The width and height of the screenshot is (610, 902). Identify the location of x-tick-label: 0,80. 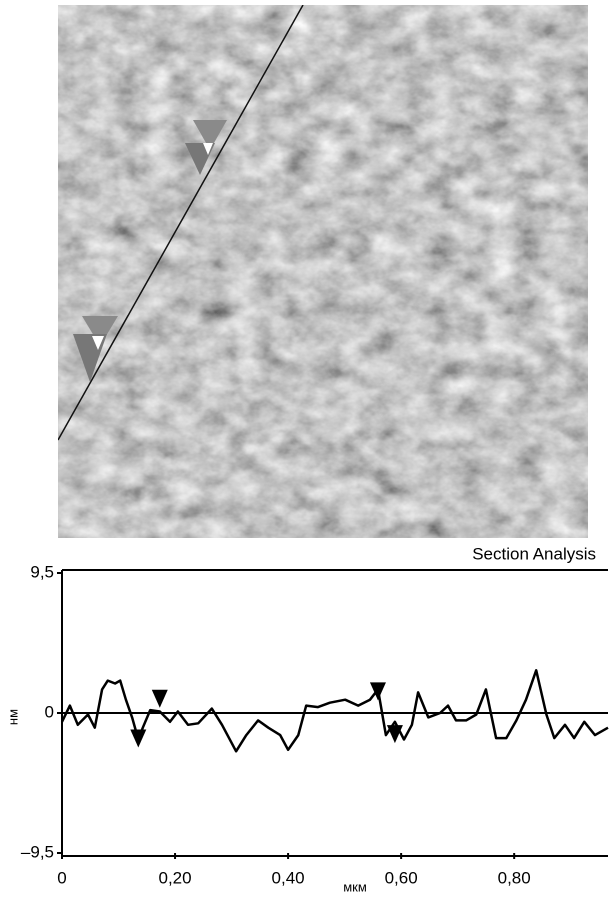
(514, 877).